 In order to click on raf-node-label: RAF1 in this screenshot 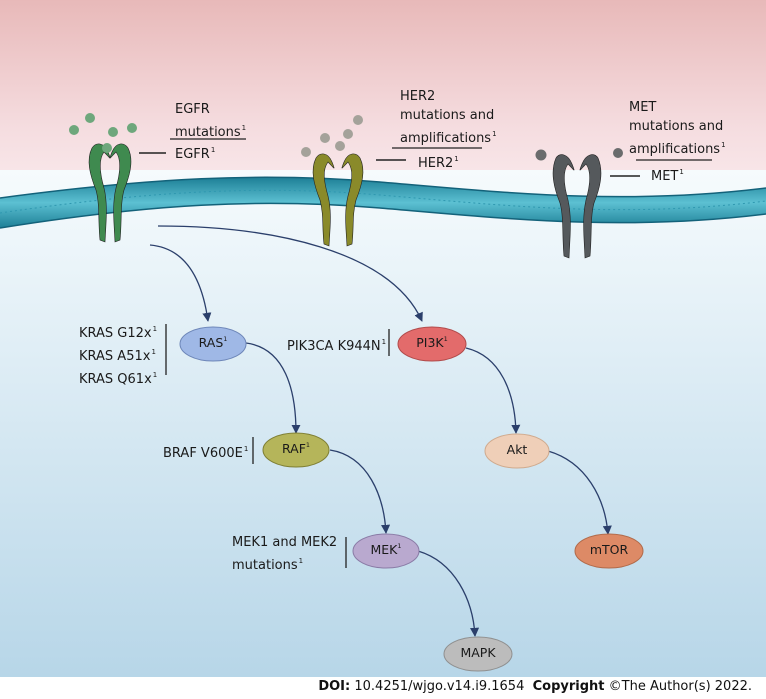, I will do `click(296, 448)`.